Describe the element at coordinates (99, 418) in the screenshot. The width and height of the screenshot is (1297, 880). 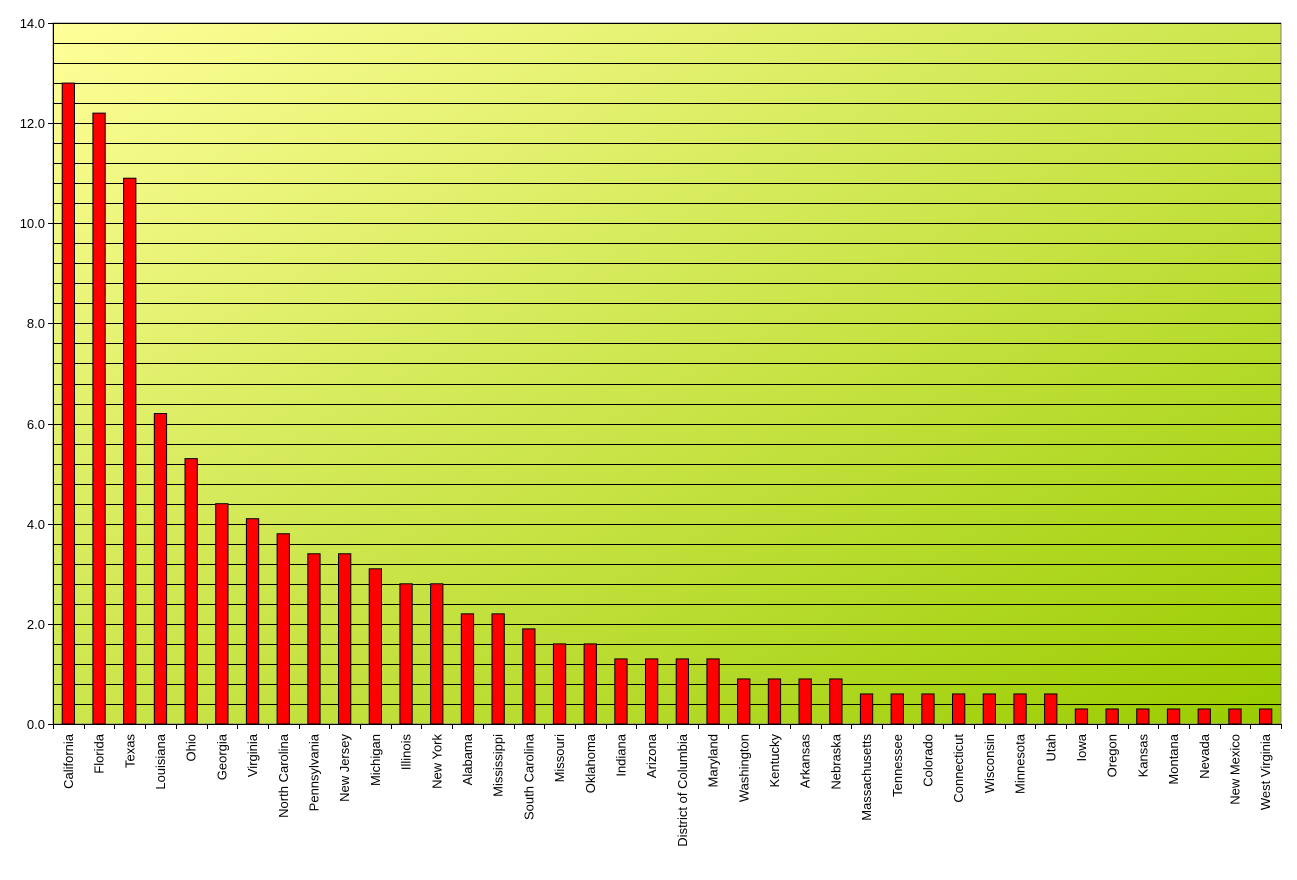
I see `bar-florida` at that location.